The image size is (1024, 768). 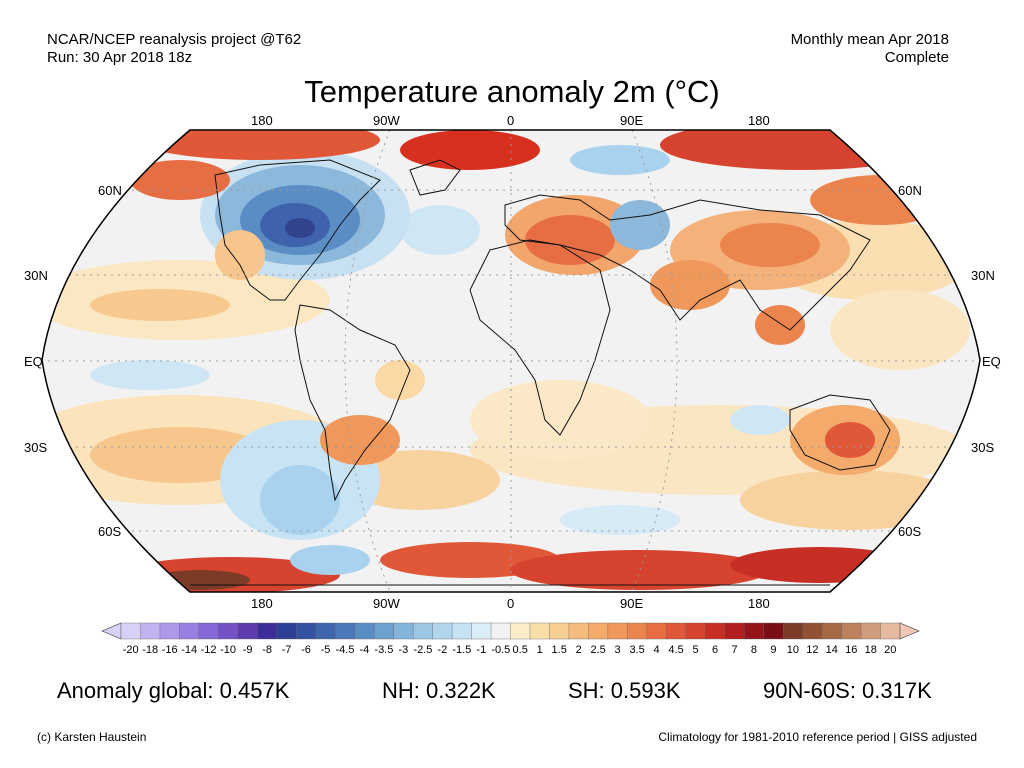 What do you see at coordinates (174, 39) in the screenshot?
I see `model-name: NCAR/NCEP reanalysis project @T62` at bounding box center [174, 39].